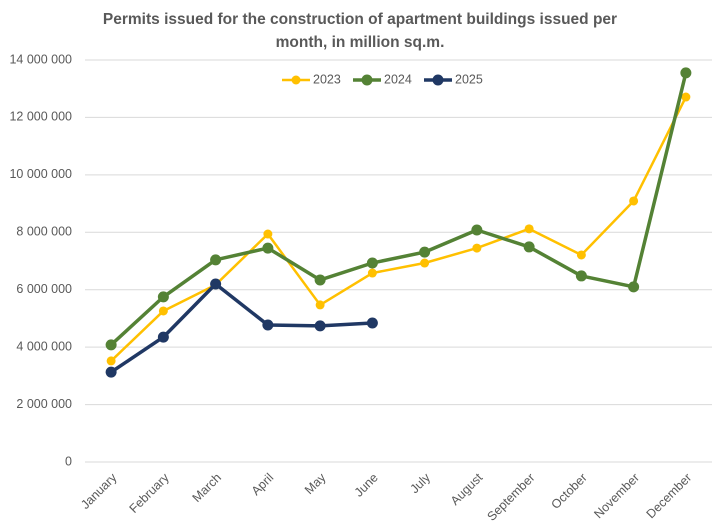  Describe the element at coordinates (40, 174) in the screenshot. I see `y-tick-label: 10 000 000` at that location.